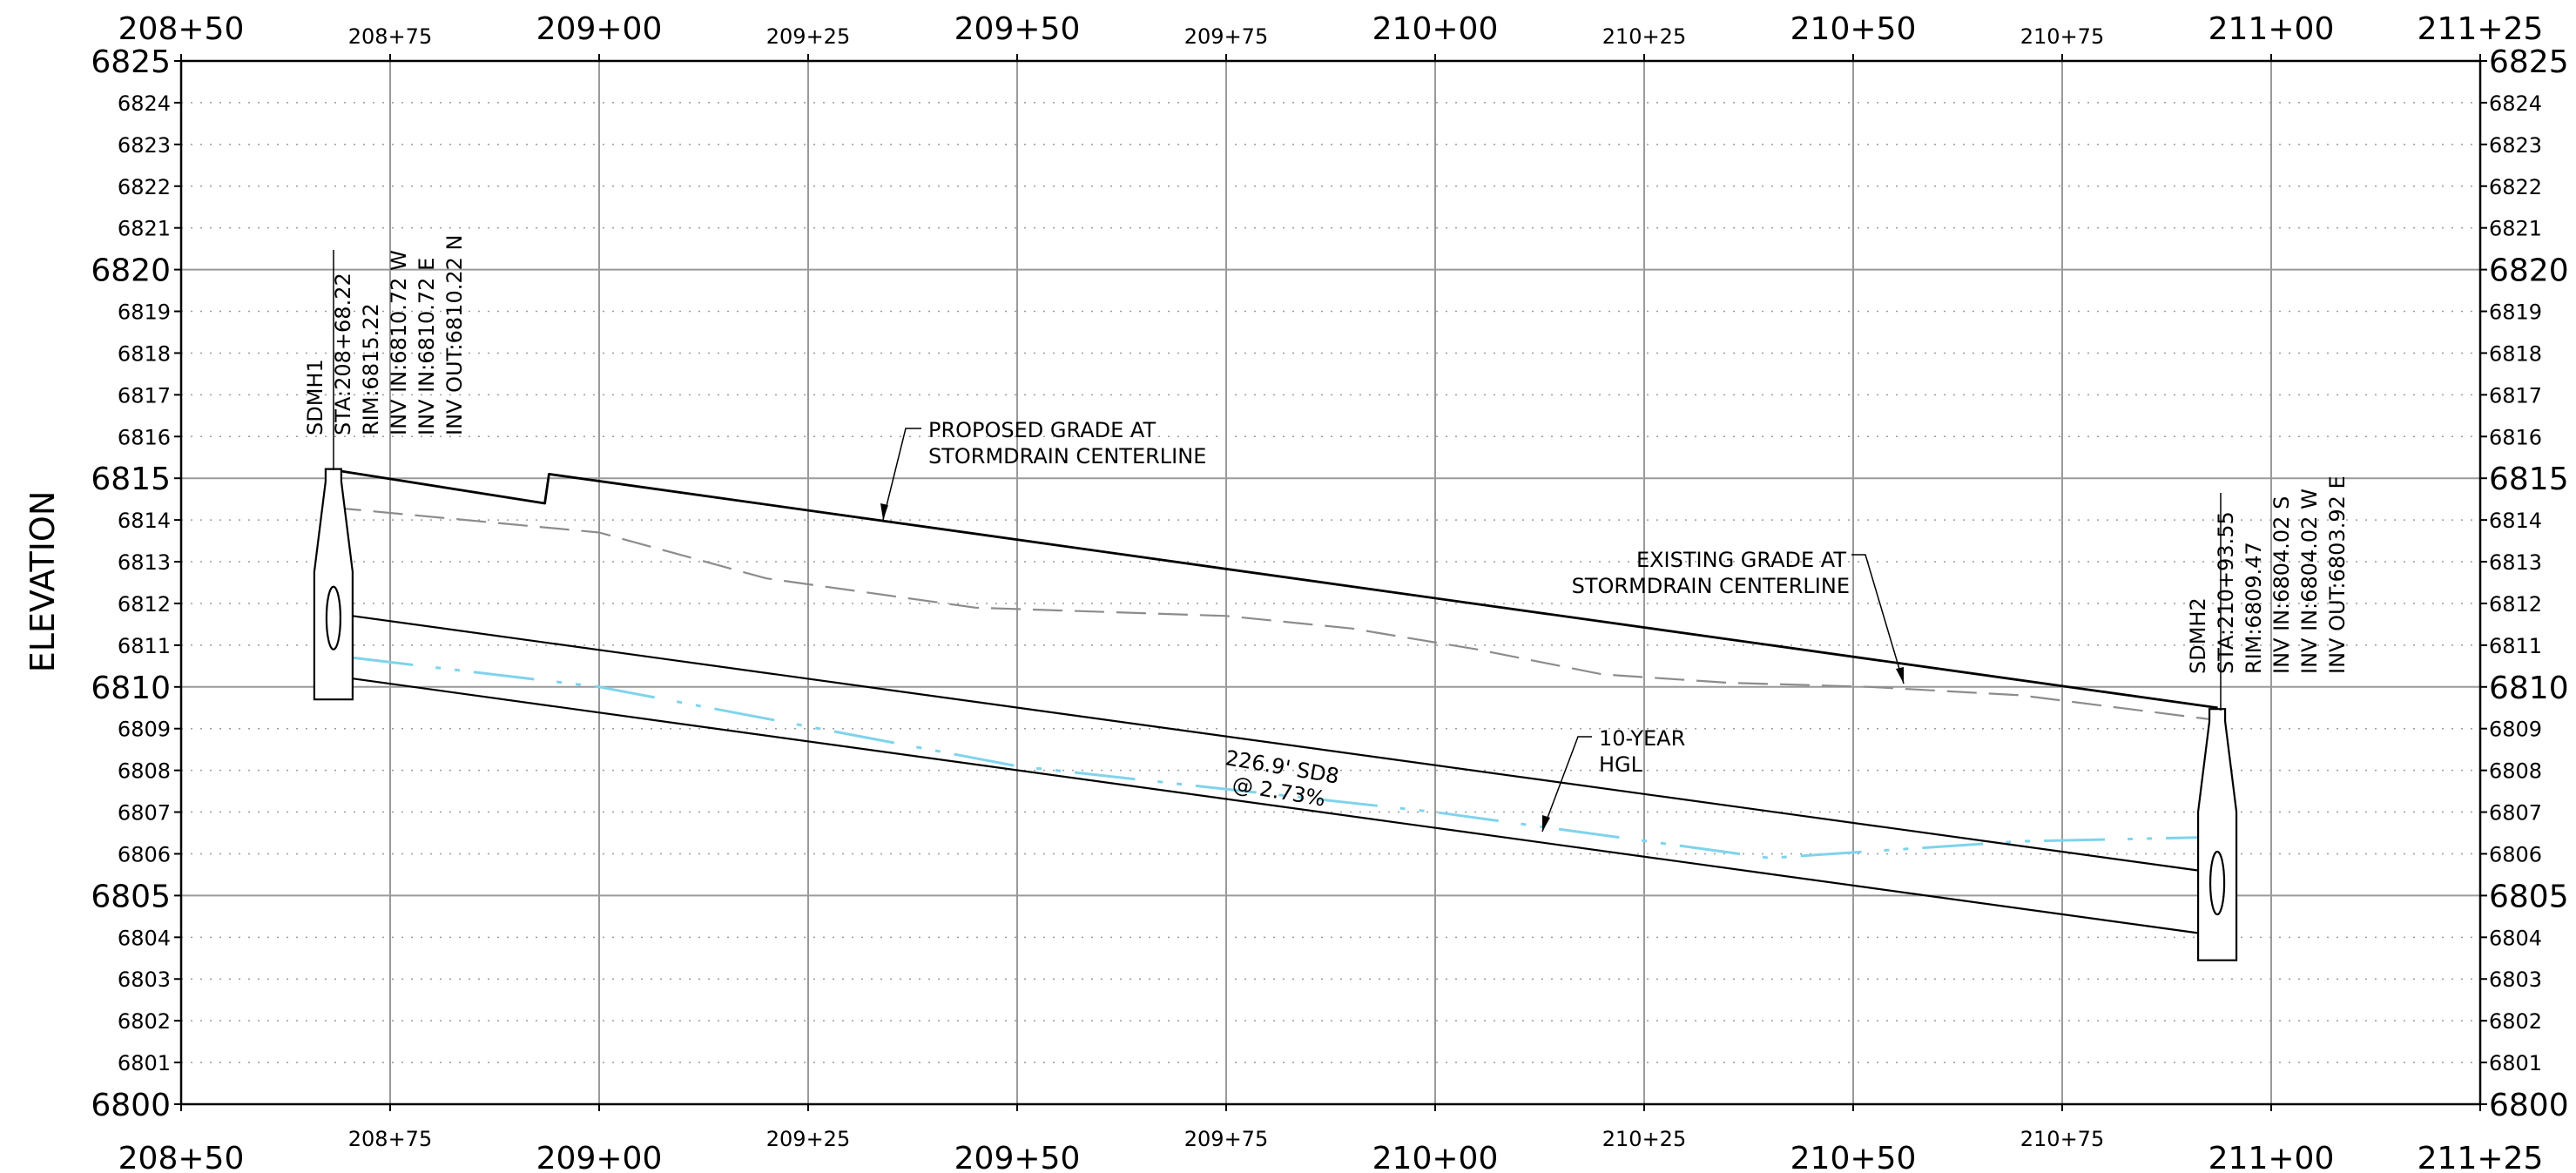 This screenshot has height=1173, width=2576. What do you see at coordinates (371, 369) in the screenshot?
I see `sdmh1-label-line: RIM:6815.22` at bounding box center [371, 369].